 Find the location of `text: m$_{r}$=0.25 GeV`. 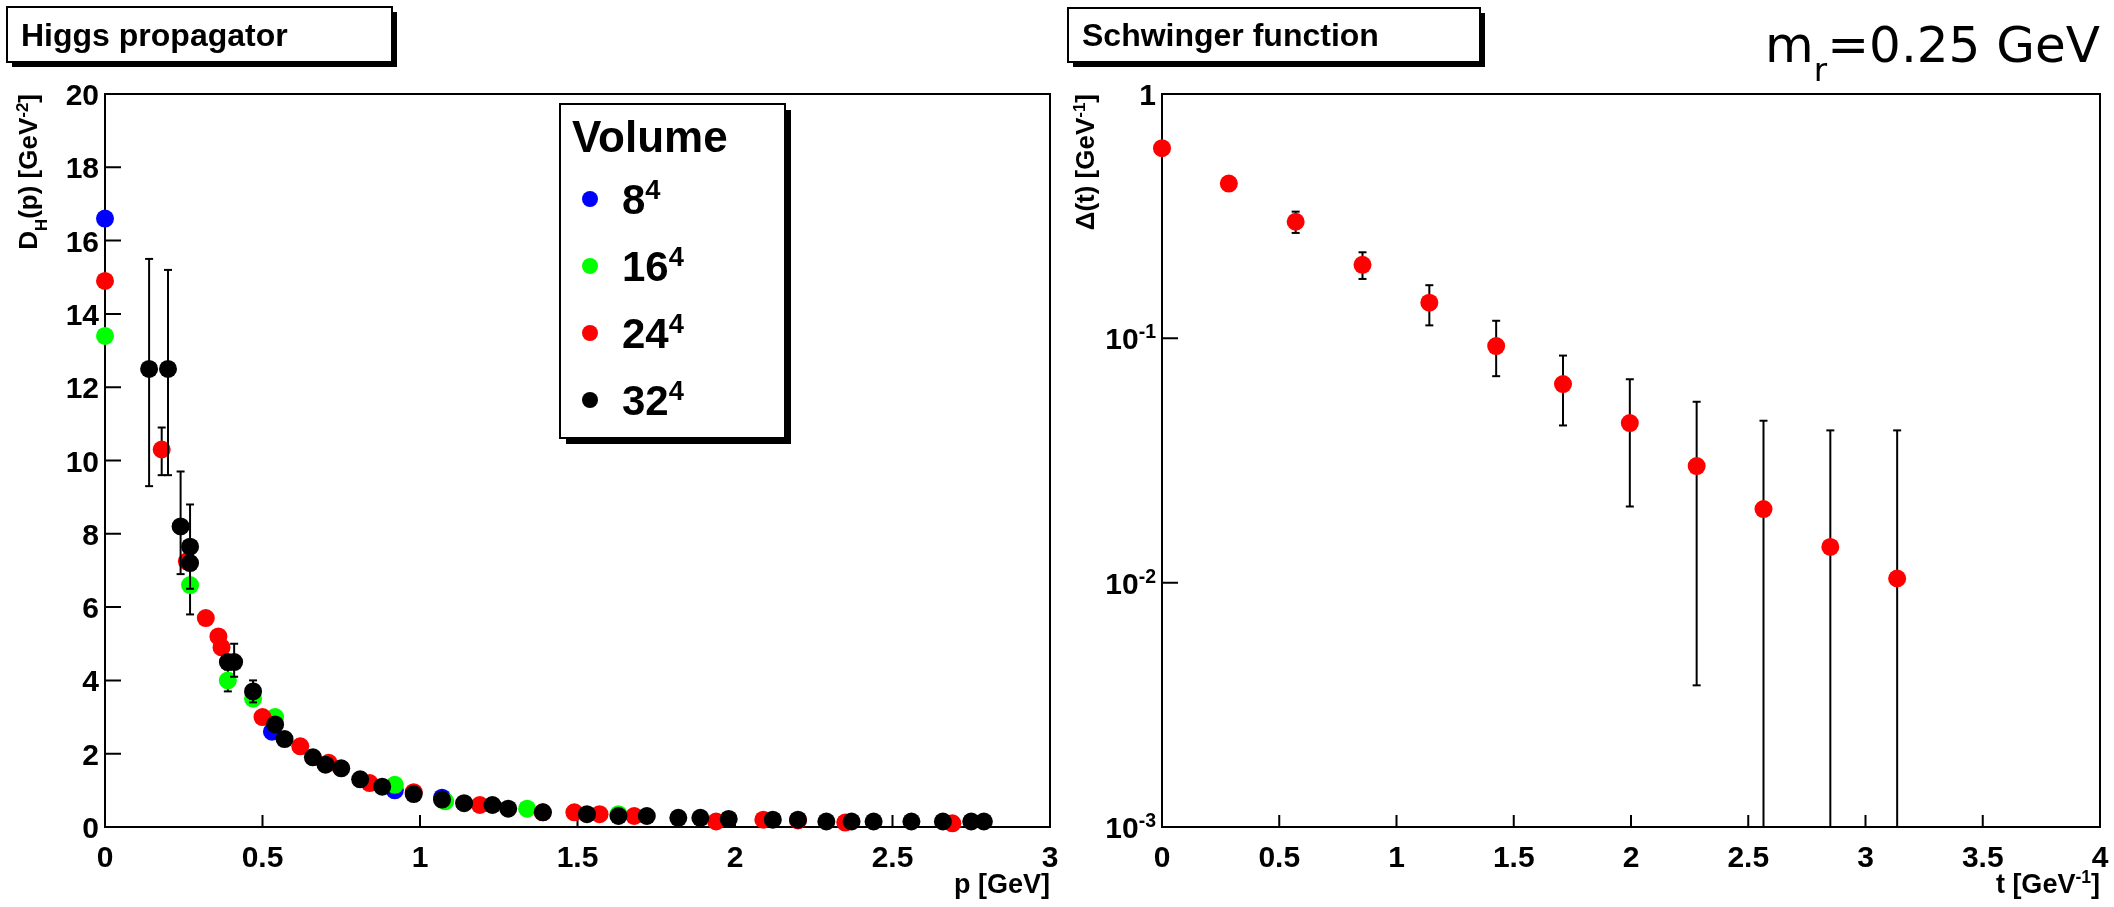

text: m$_{r}$=0.25 GeV is located at coordinates (1932, 52).